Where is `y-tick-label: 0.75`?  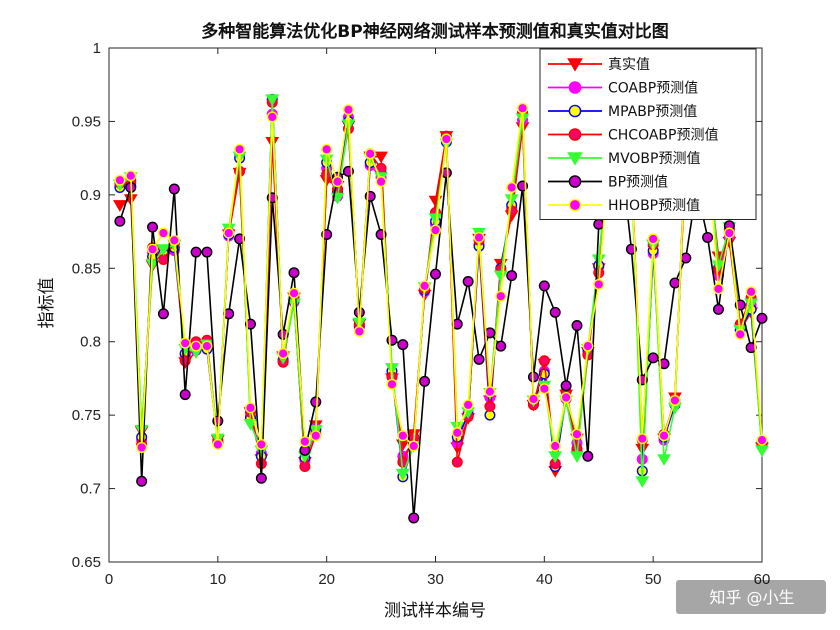 y-tick-label: 0.75 is located at coordinates (86, 415).